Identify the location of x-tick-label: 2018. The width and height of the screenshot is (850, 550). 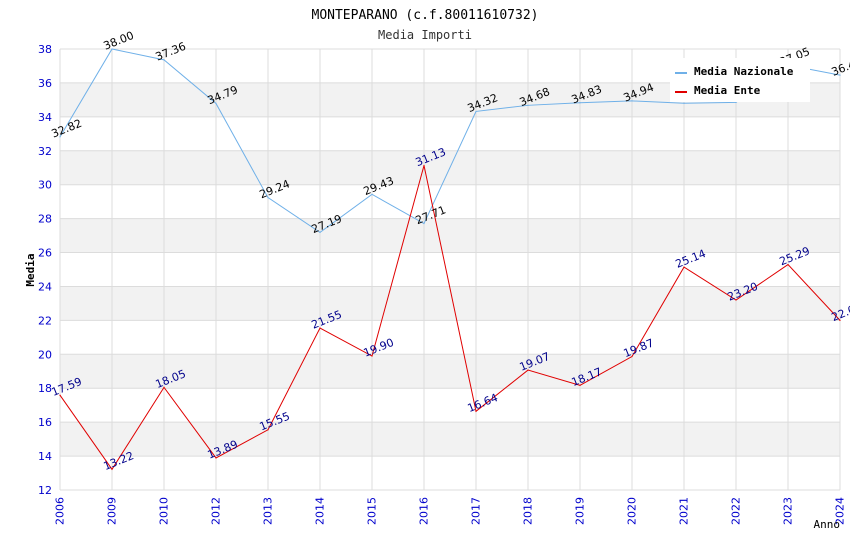
(528, 511).